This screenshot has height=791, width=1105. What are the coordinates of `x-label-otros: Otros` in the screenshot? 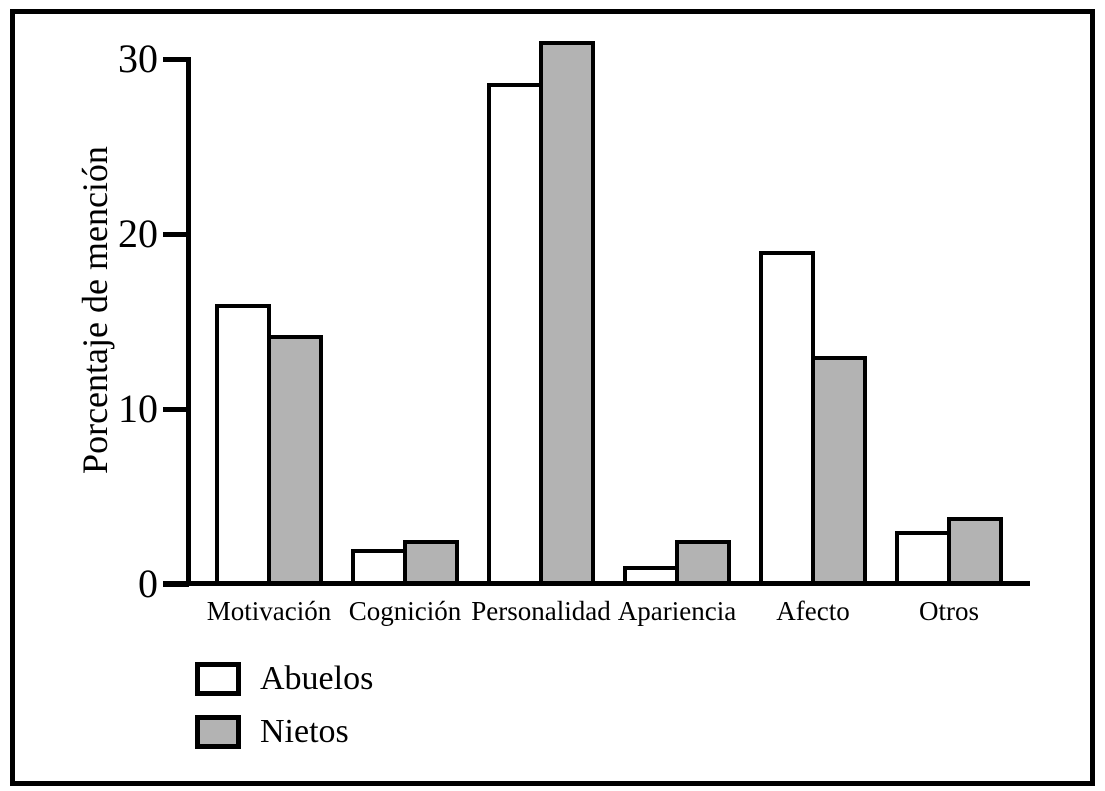 It's located at (949, 611).